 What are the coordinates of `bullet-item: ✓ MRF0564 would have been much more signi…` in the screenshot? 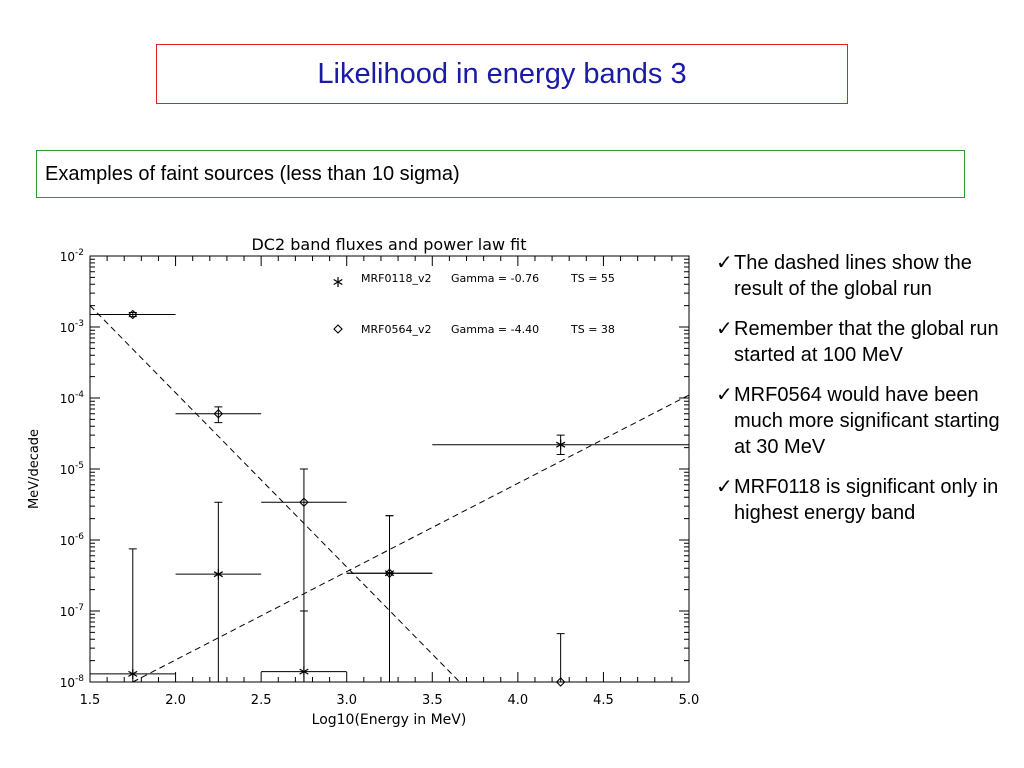 It's located at (861, 421).